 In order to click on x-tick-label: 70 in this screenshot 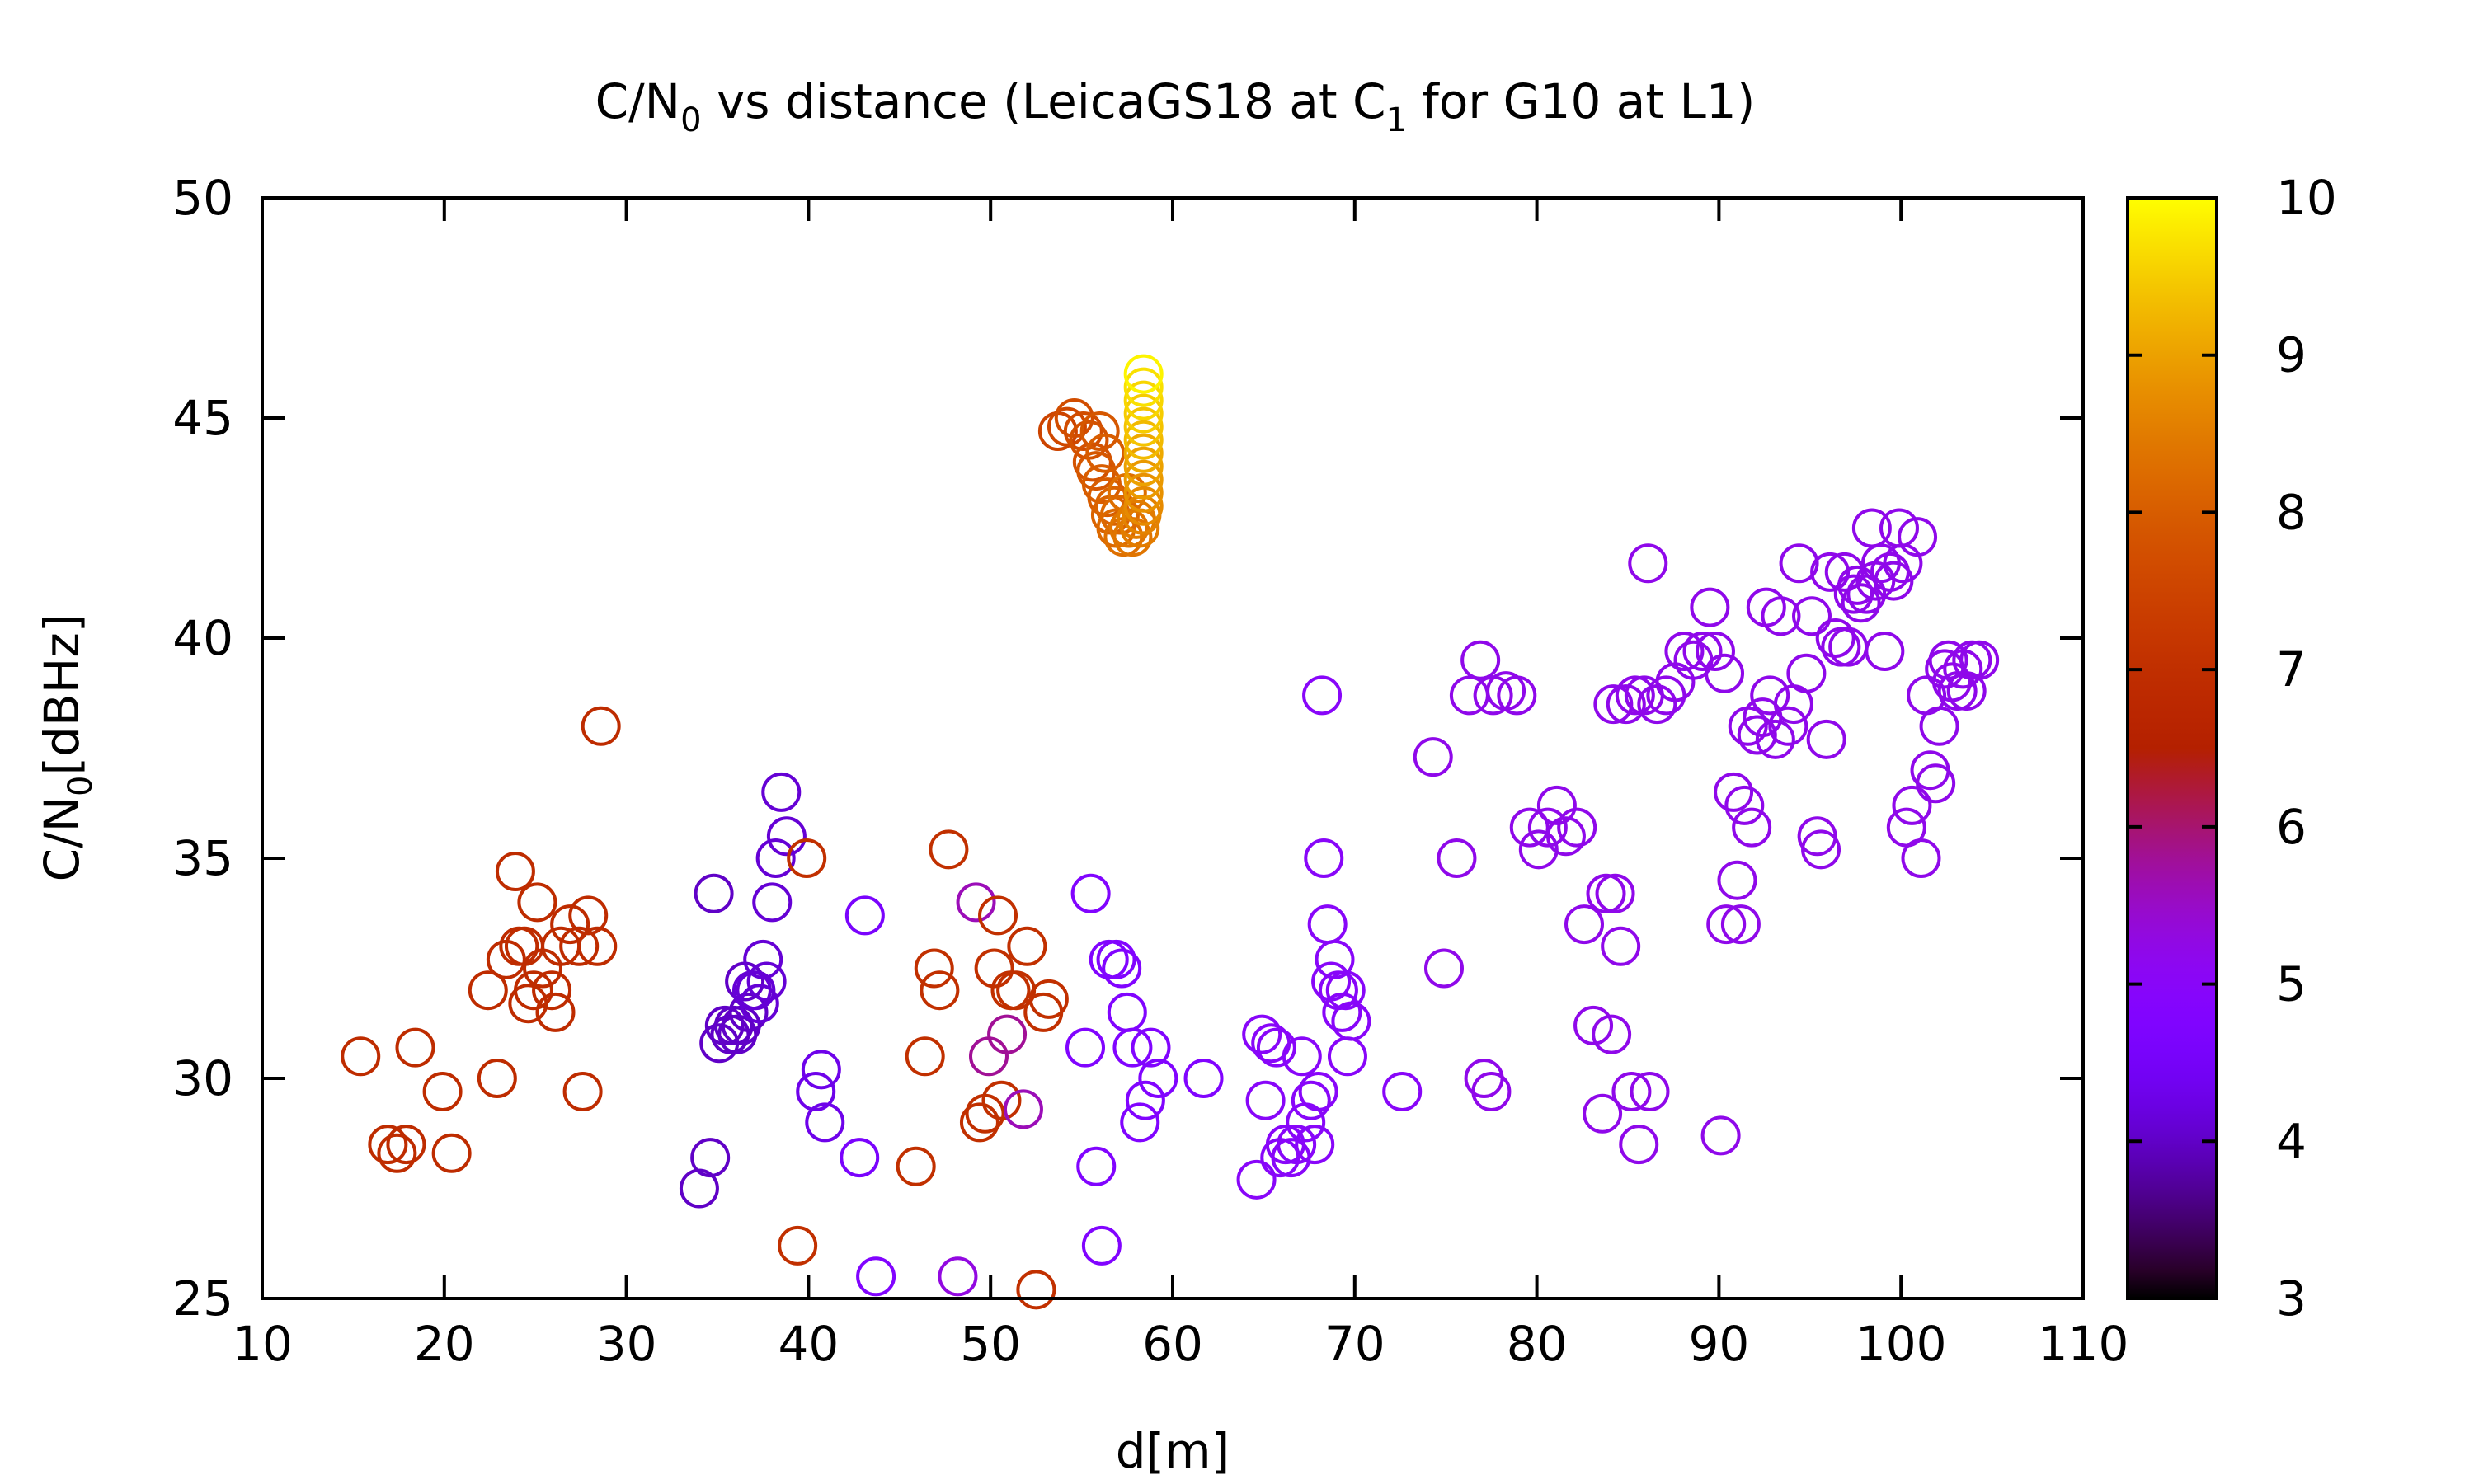, I will do `click(1354, 1344)`.